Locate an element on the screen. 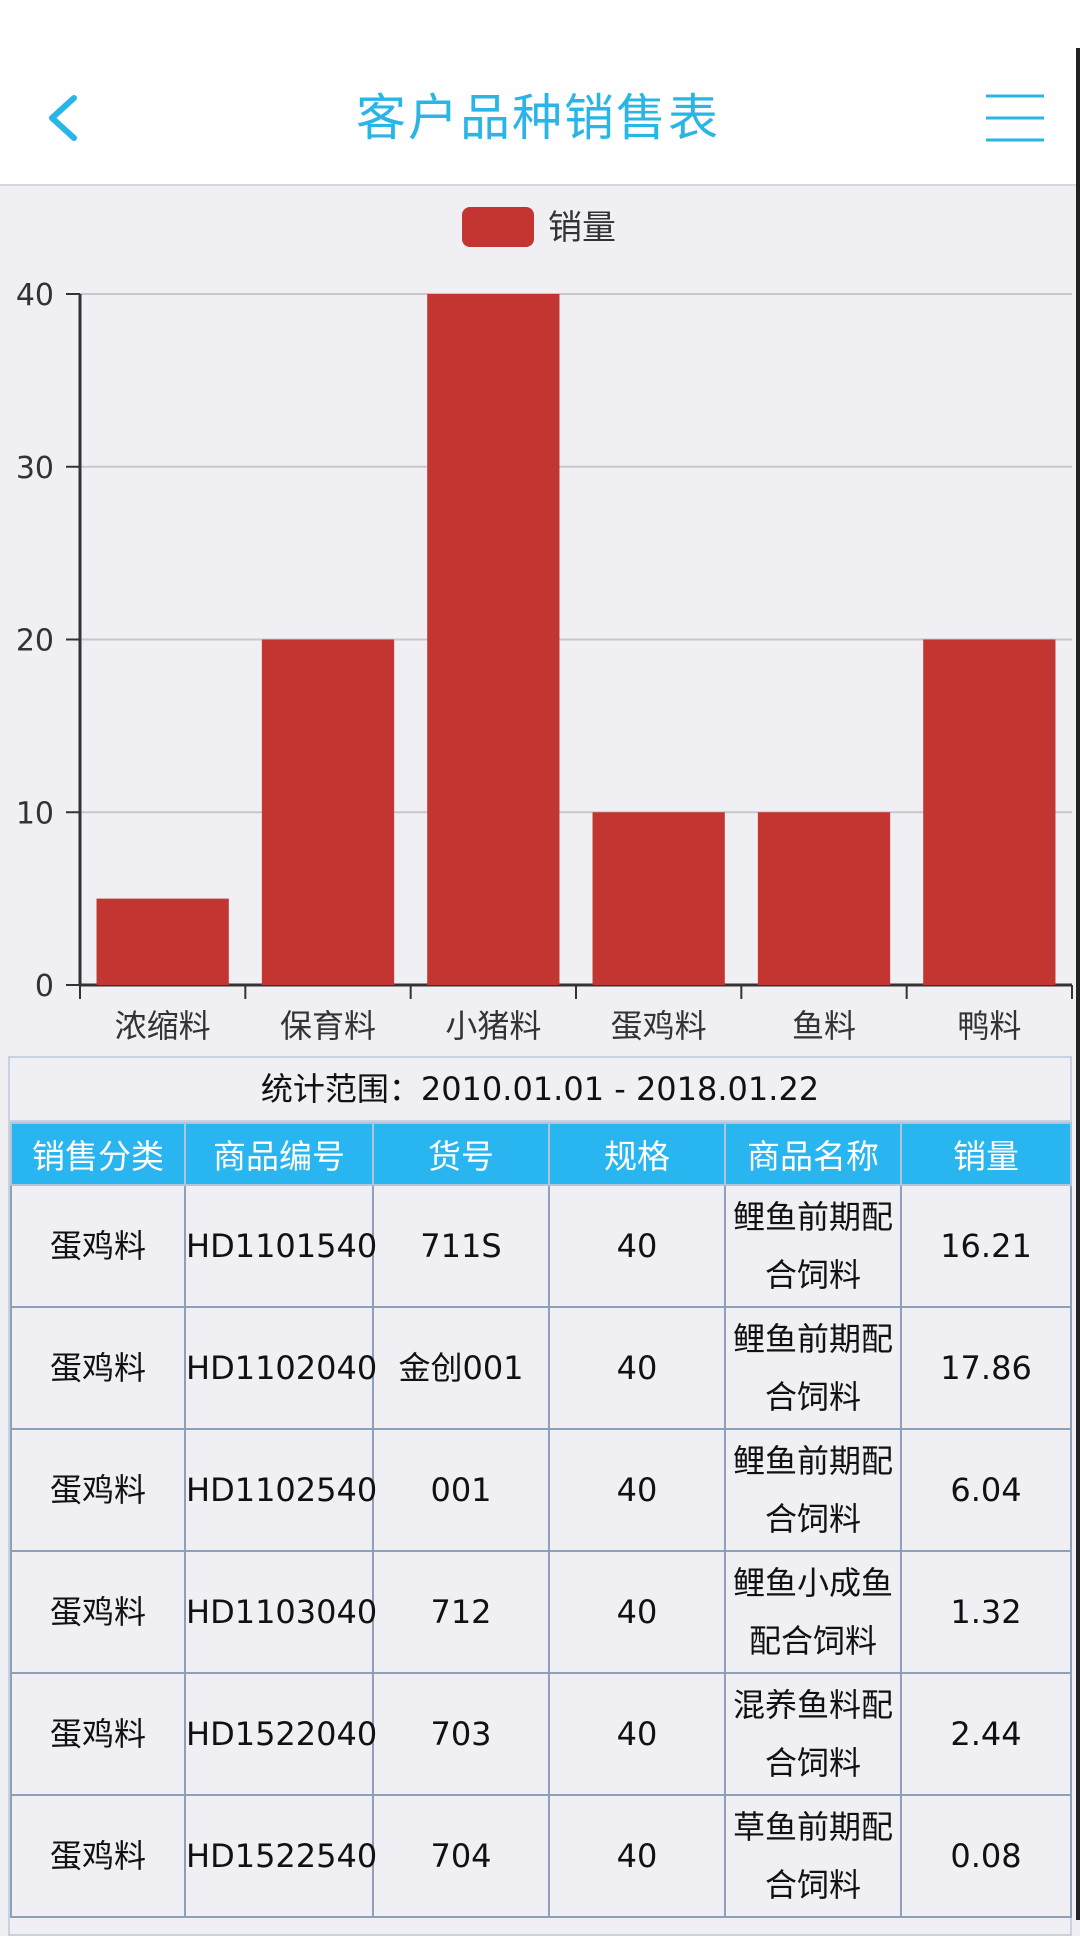 The image size is (1080, 1936). nav-bar: 客户品种销售表 is located at coordinates (538, 117).